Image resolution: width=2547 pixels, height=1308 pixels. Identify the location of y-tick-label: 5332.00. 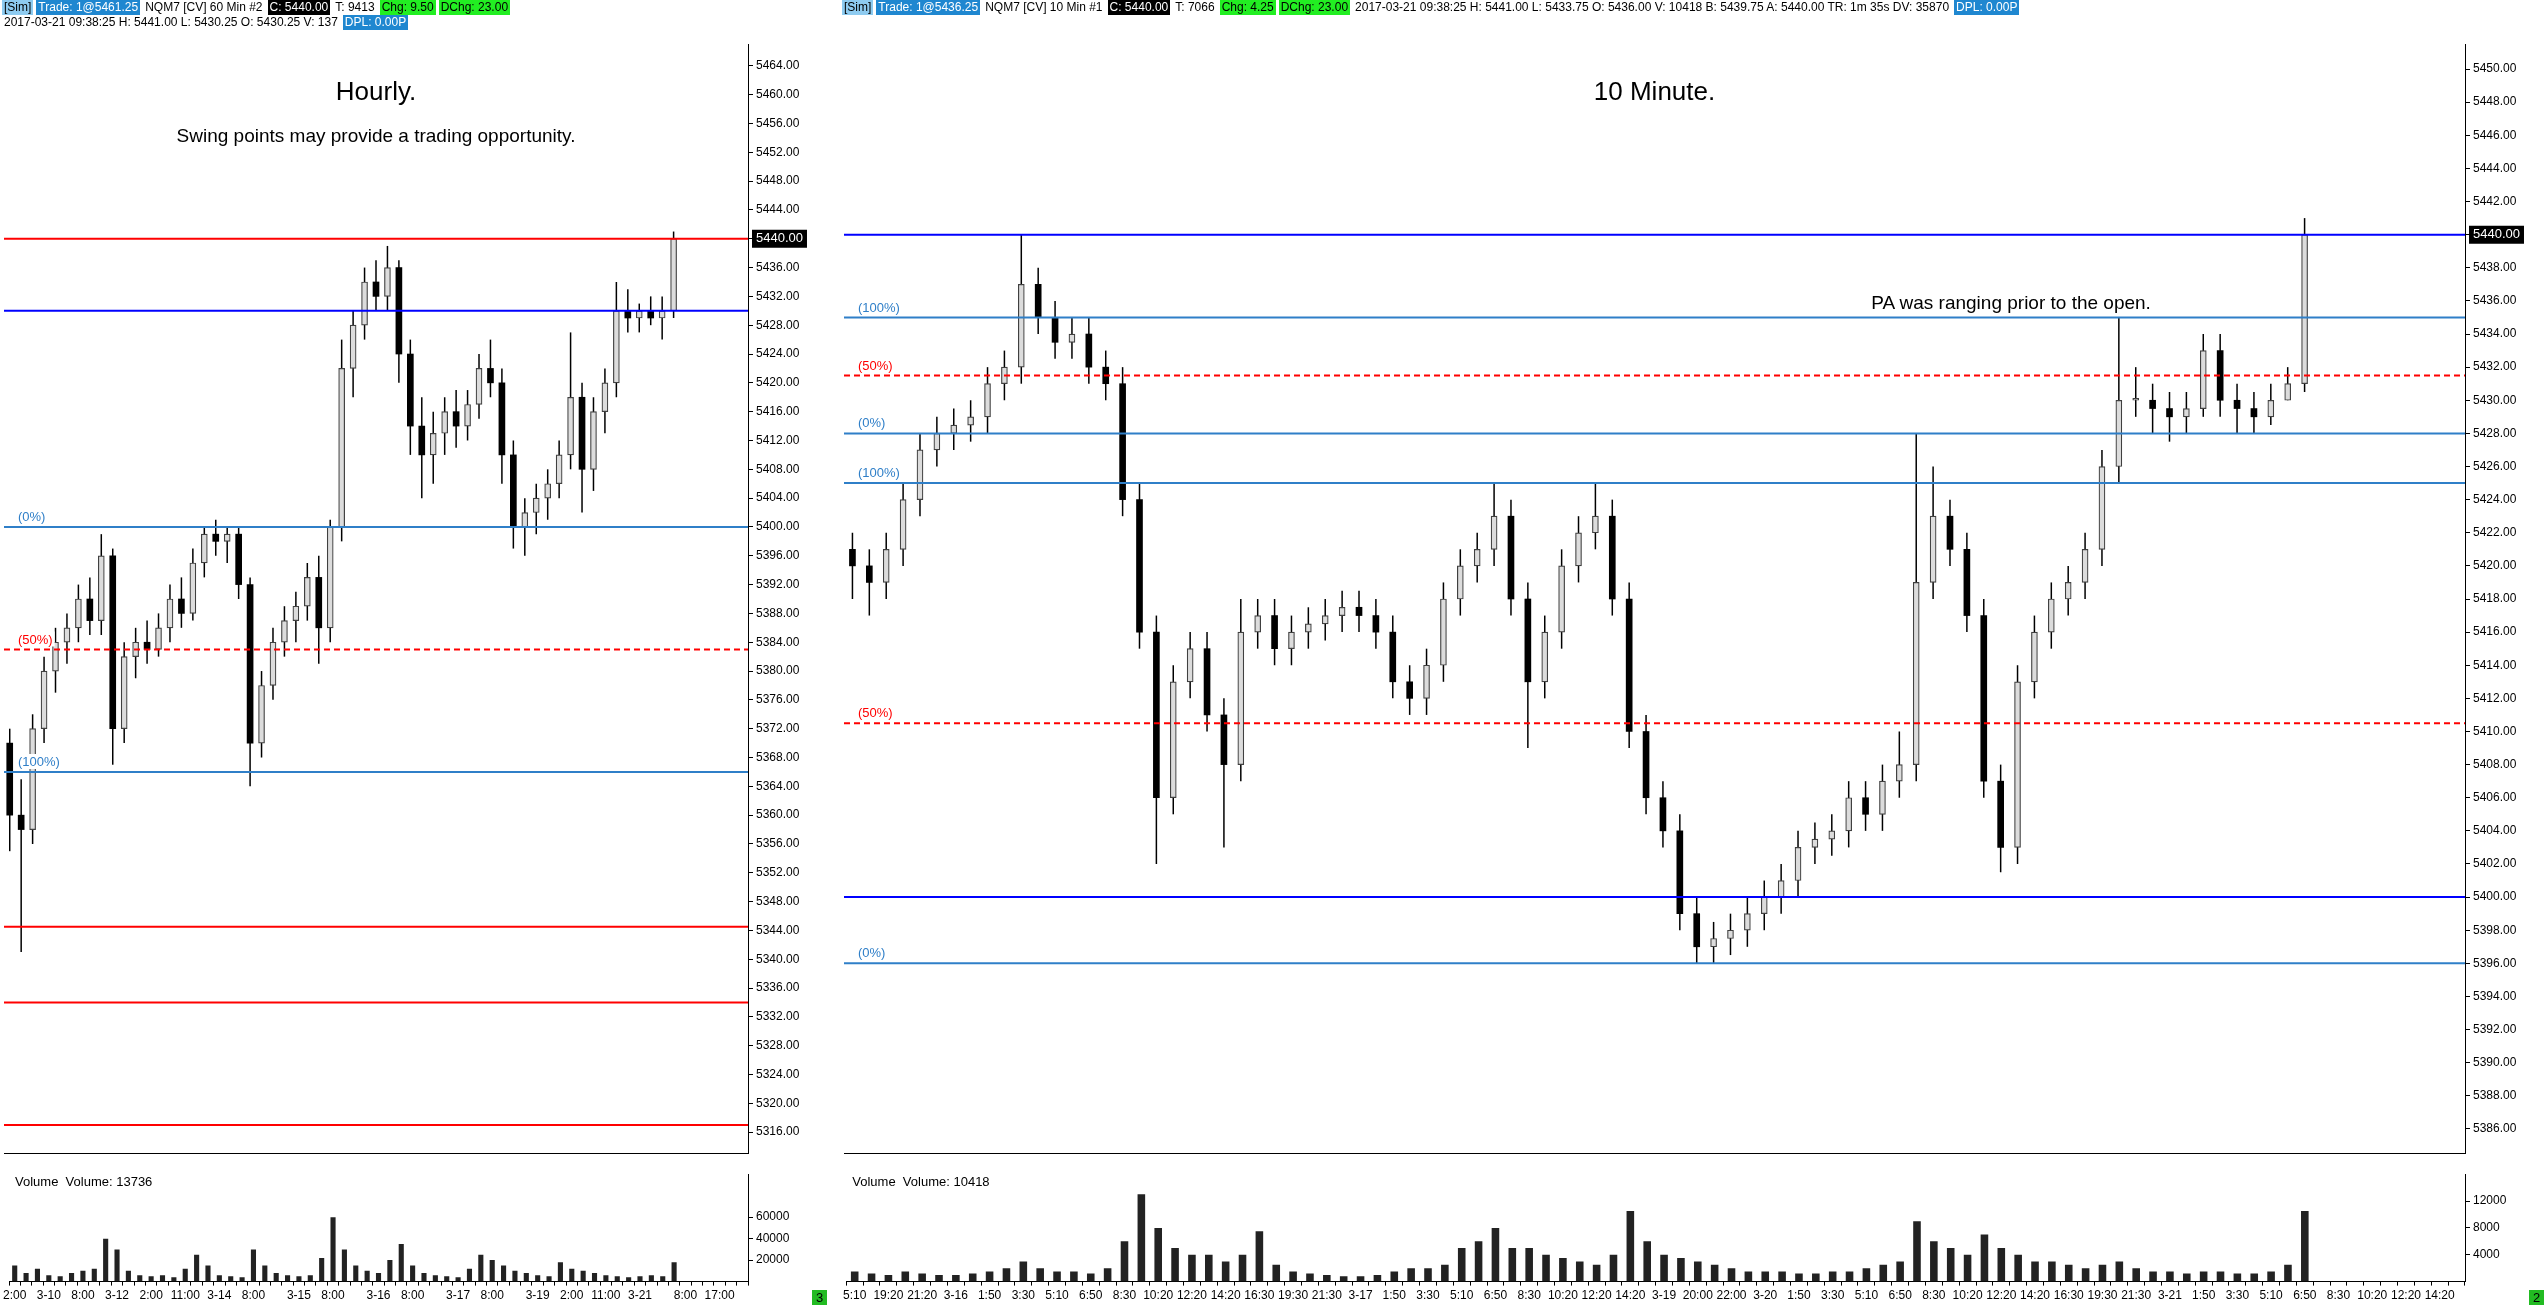
(778, 1016).